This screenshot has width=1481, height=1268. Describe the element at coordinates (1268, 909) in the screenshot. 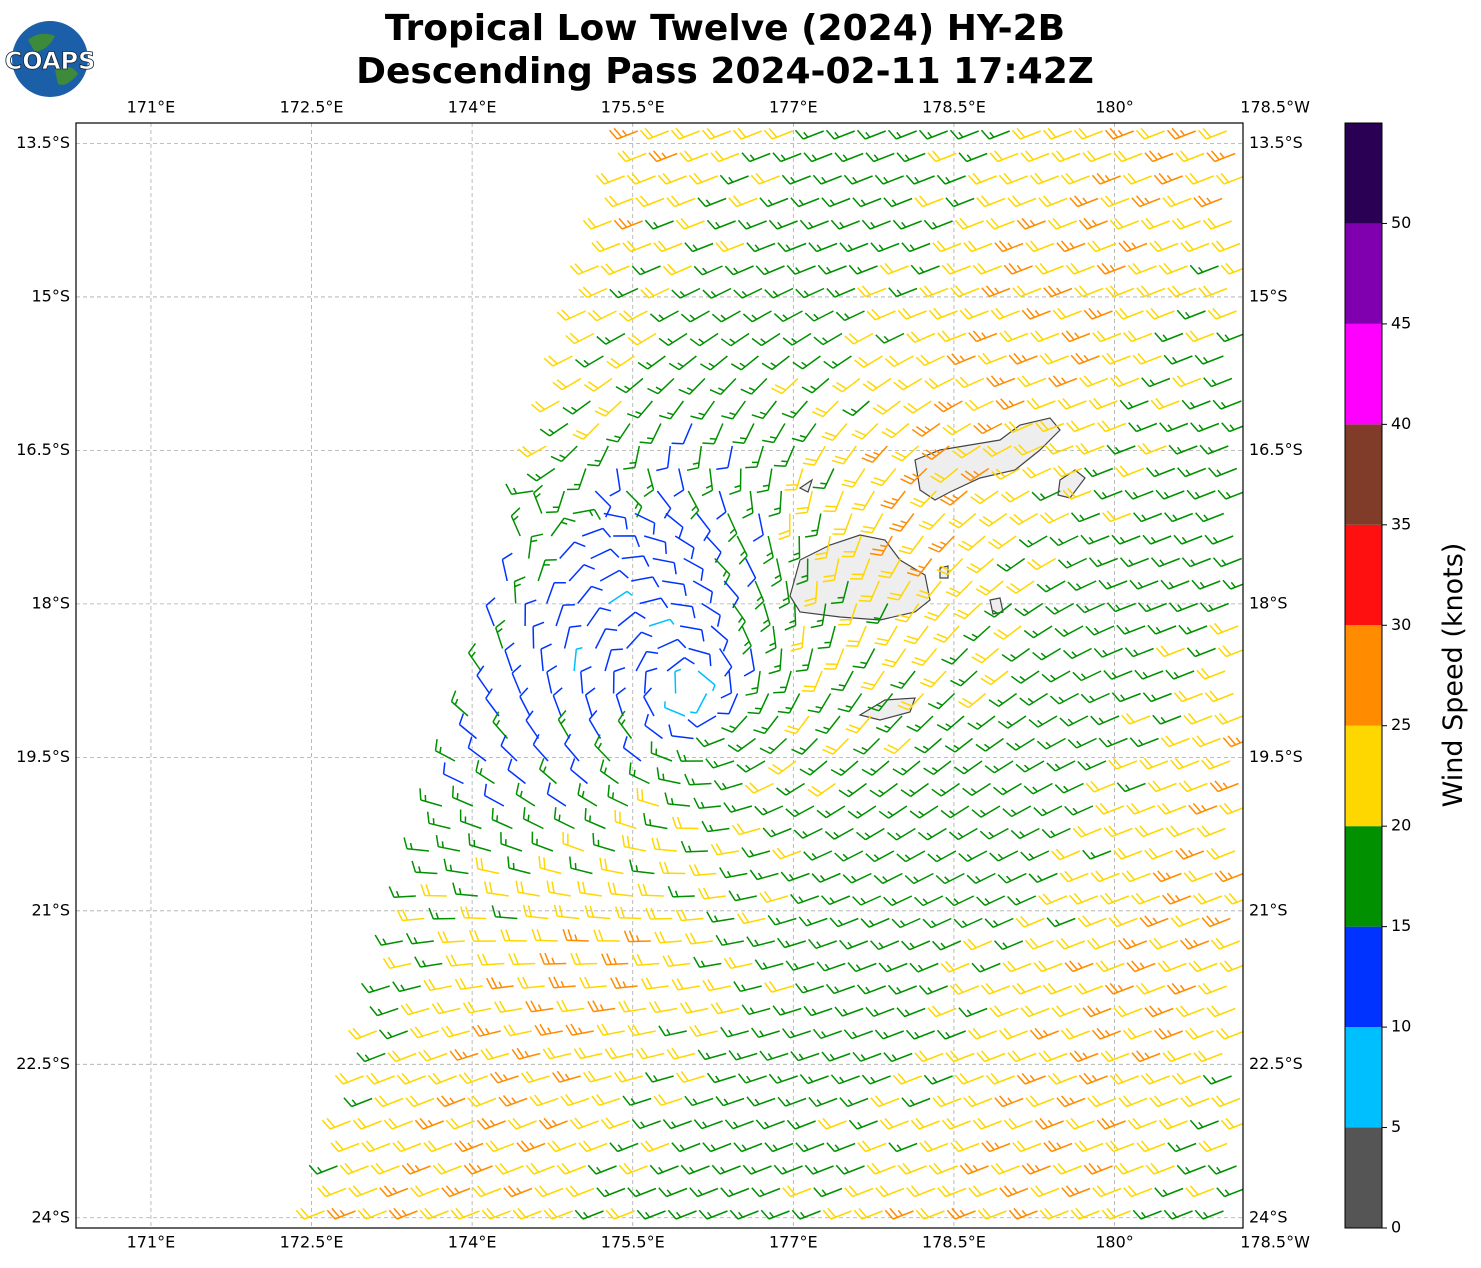

I see `y-tick-label: 21°S` at that location.